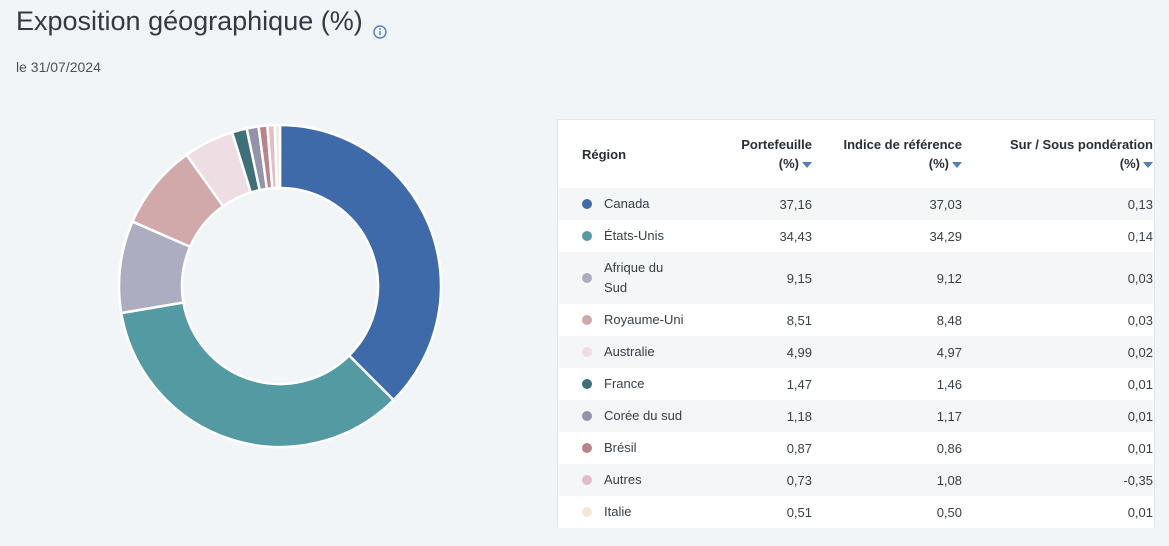  Describe the element at coordinates (1081, 144) in the screenshot. I see `overweight-header-line1: Sur / Sous pondération` at that location.